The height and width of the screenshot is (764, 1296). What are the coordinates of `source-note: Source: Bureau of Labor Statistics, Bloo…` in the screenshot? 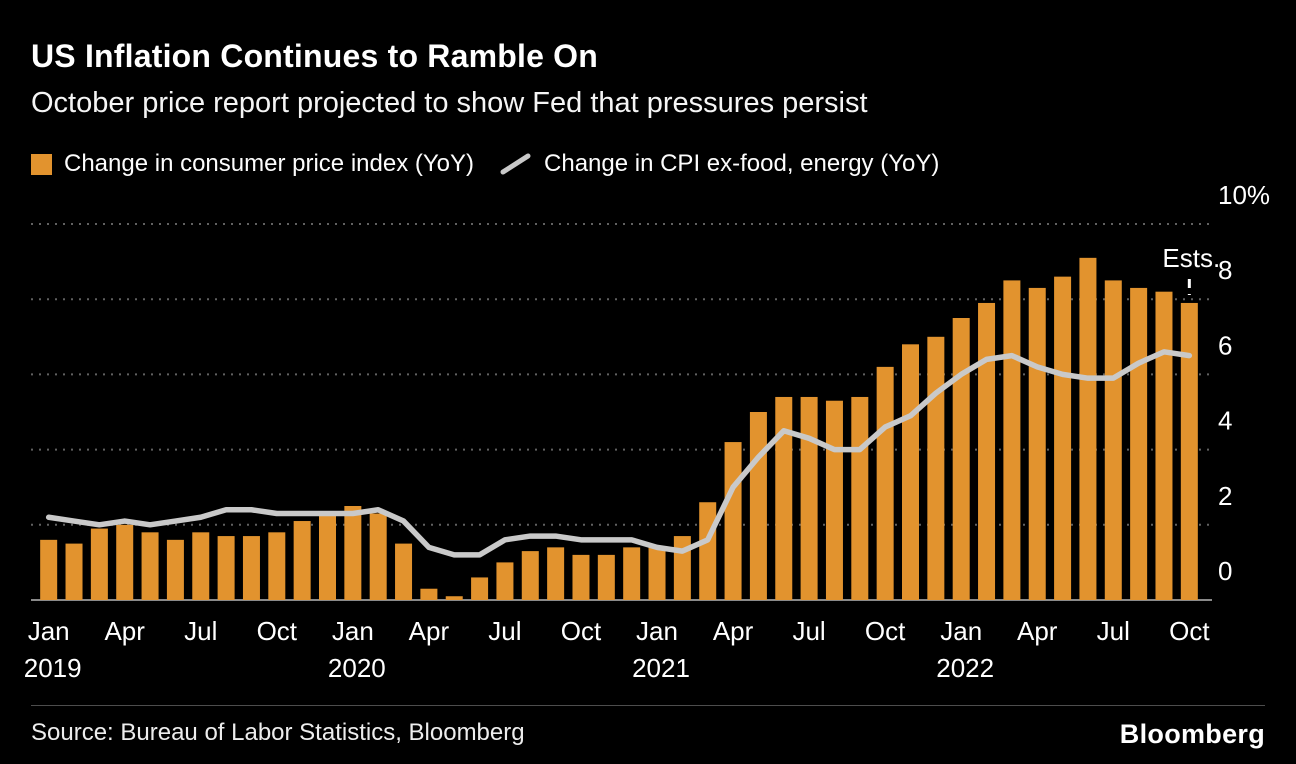 It's located at (278, 732).